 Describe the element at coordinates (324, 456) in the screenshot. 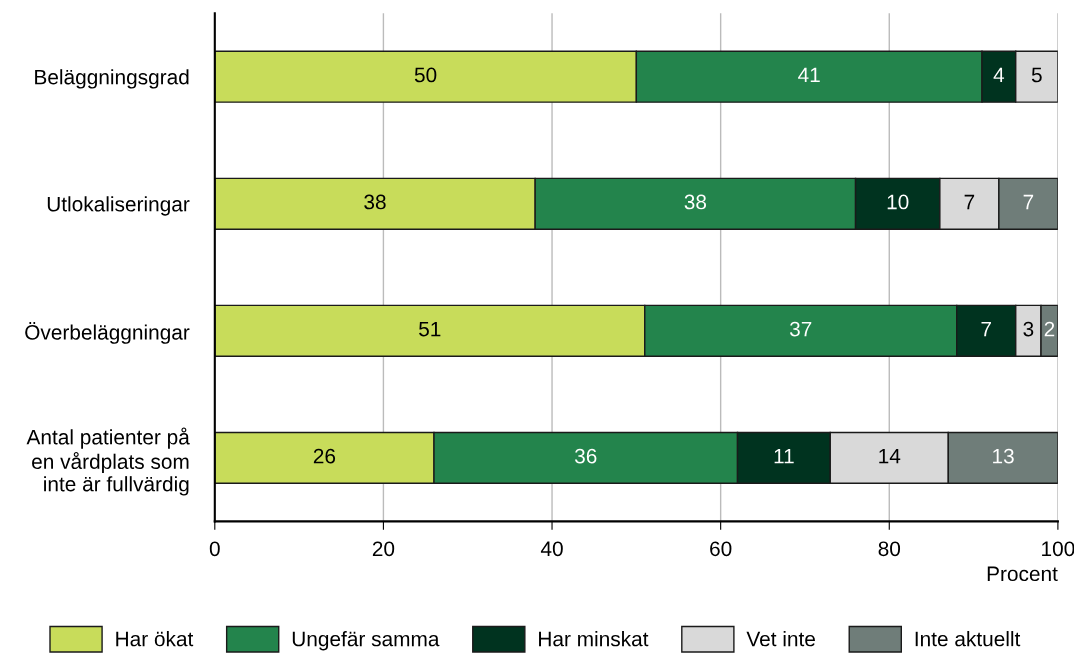

I see `data-label: 26` at that location.